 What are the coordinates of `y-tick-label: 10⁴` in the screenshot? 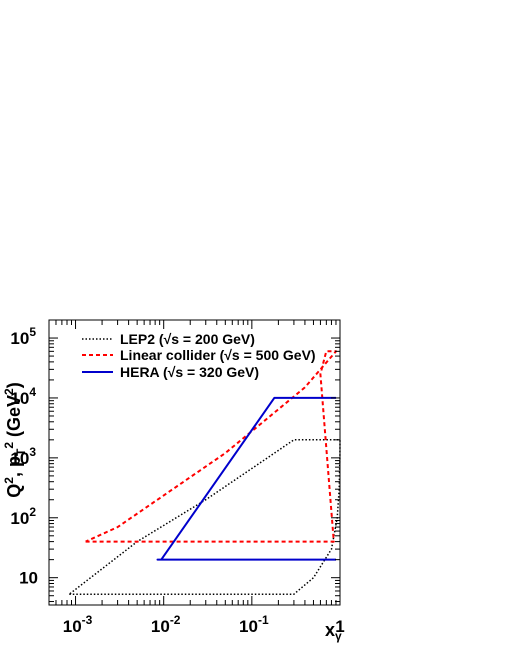 It's located at (23, 396).